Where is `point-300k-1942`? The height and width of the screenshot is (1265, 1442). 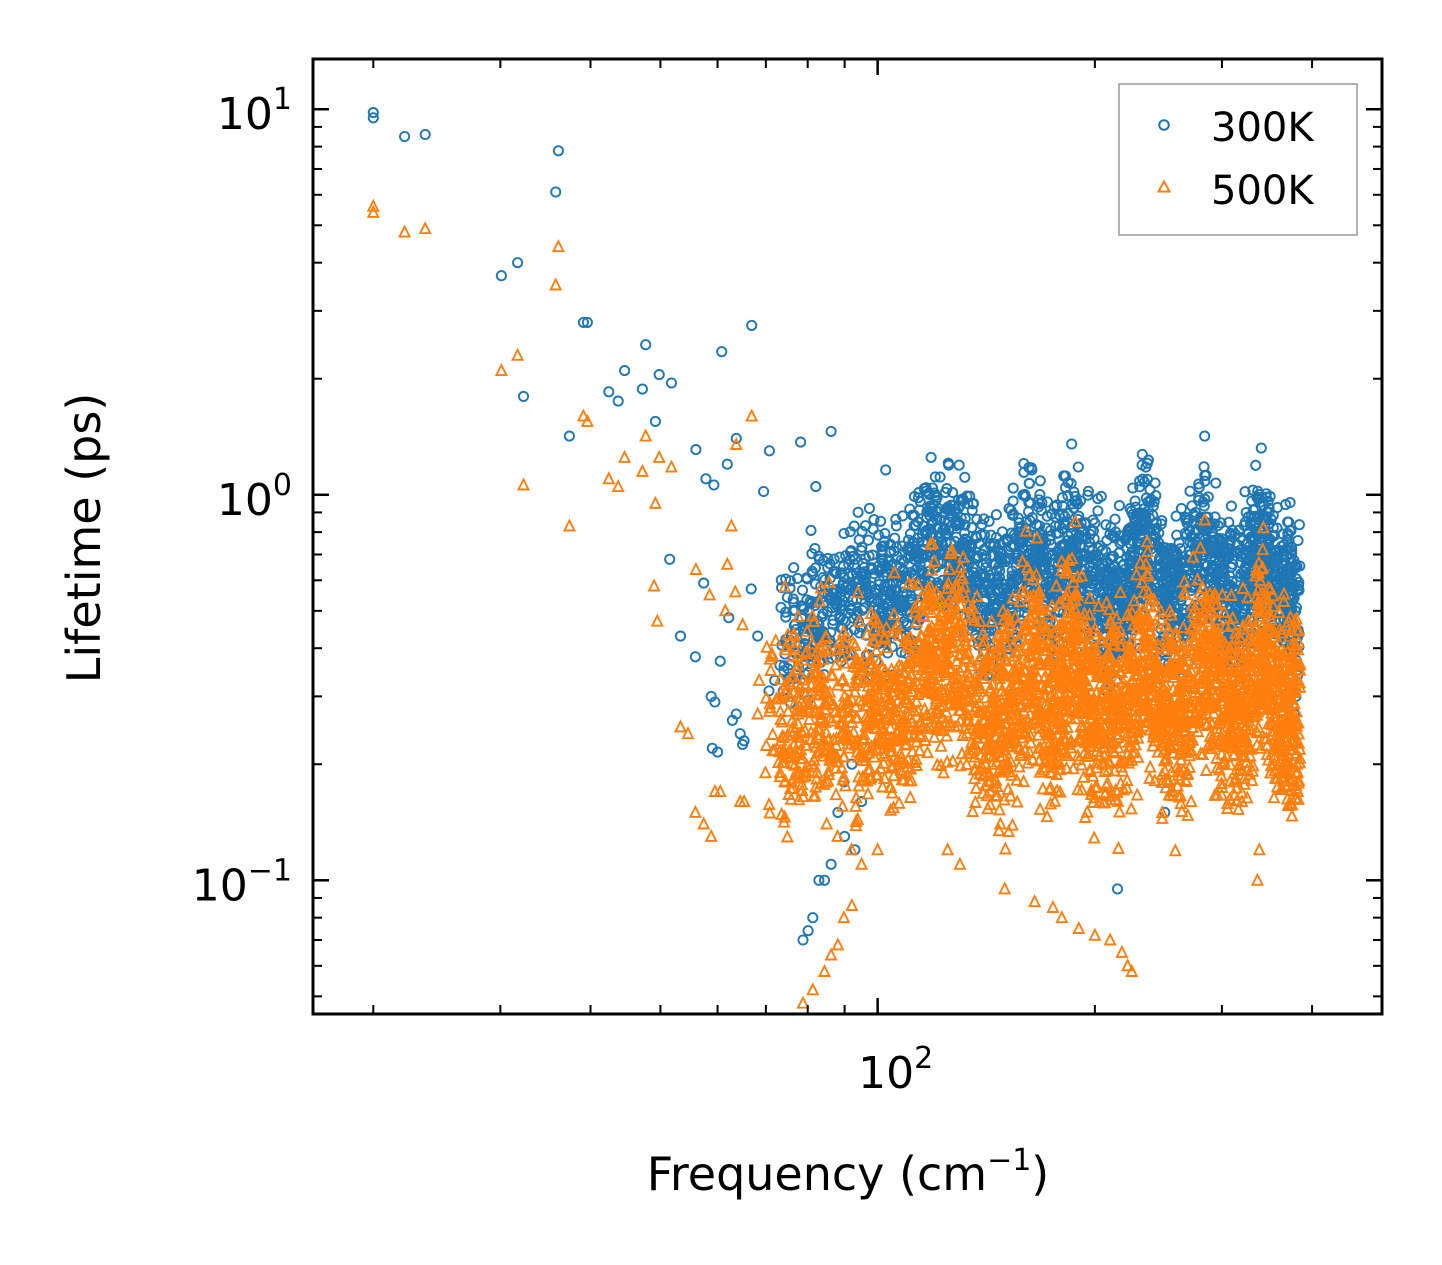
point-300k-1942 is located at coordinates (864, 567).